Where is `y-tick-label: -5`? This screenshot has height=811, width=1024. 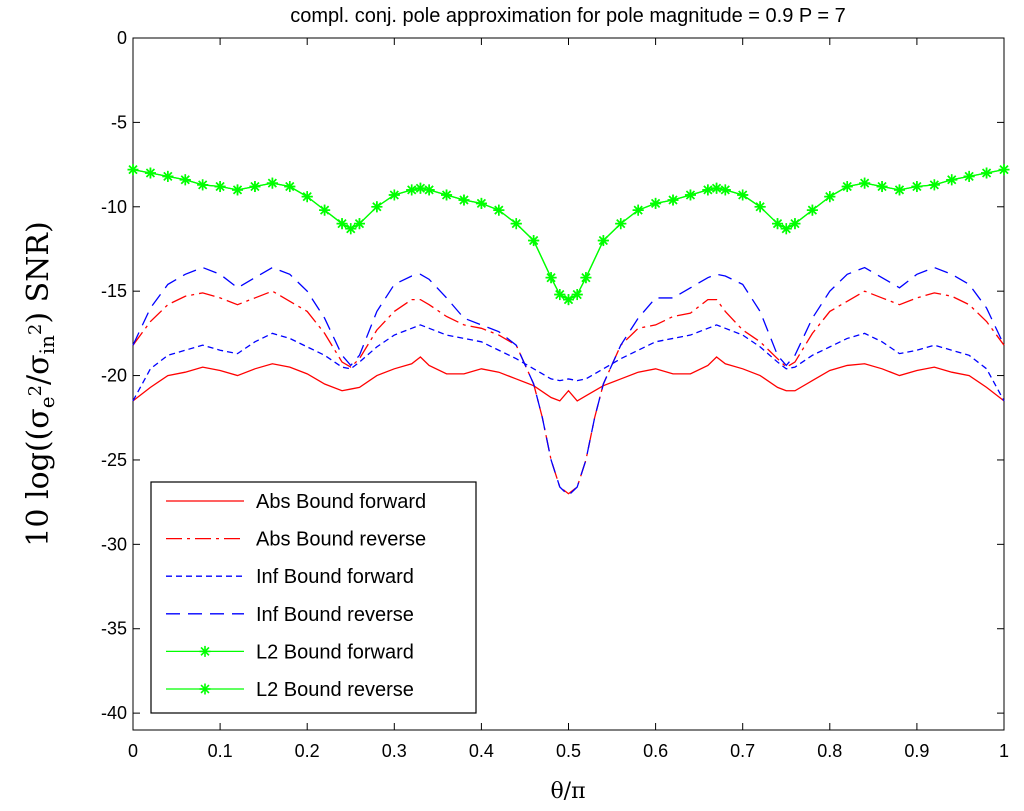 y-tick-label: -5 is located at coordinates (119, 122).